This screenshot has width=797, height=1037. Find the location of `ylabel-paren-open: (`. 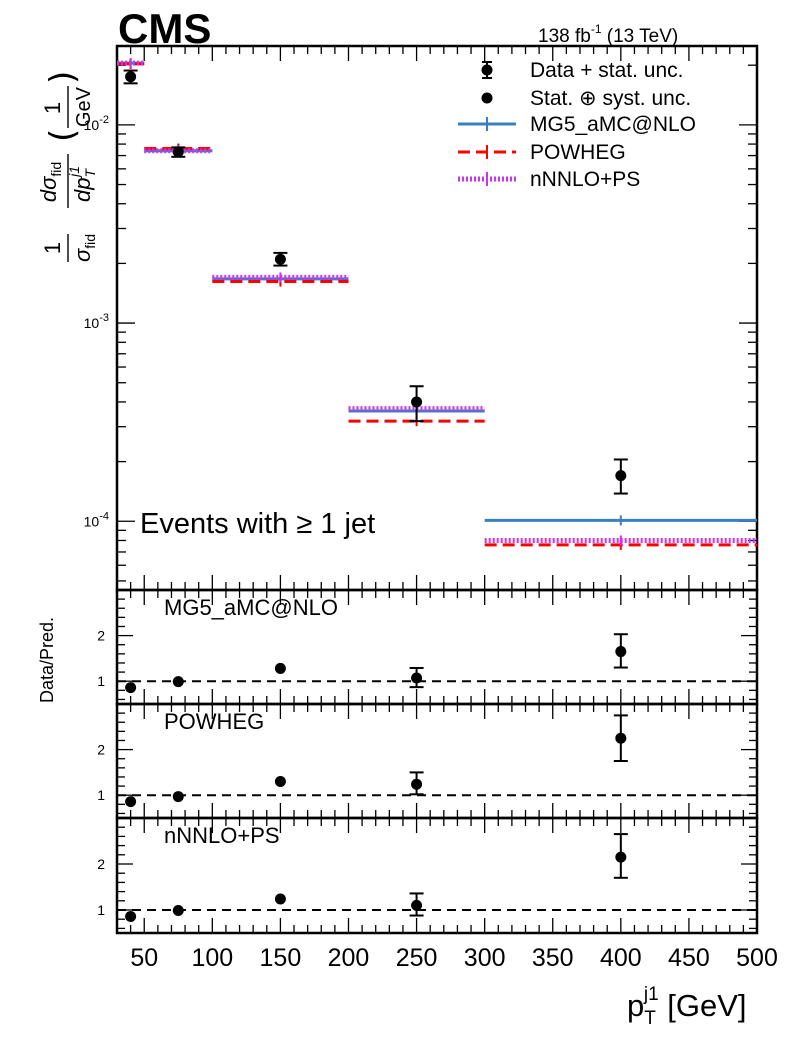

ylabel-paren-open: ( is located at coordinates (63, 135).